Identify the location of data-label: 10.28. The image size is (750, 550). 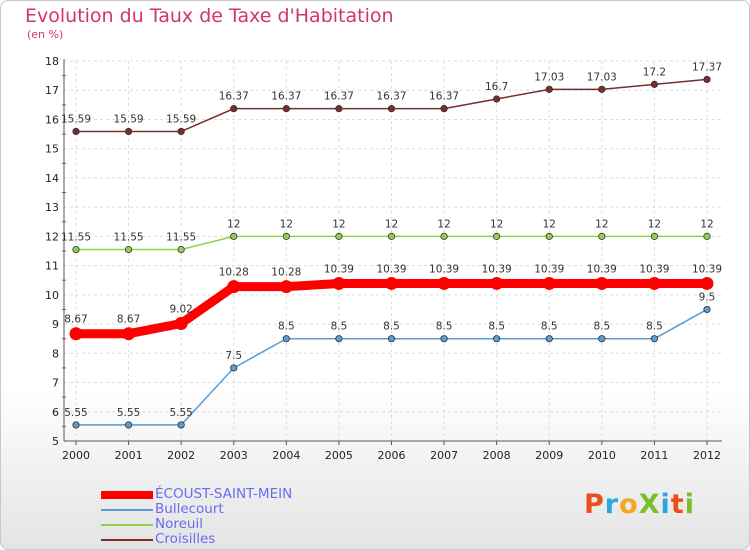
(234, 273).